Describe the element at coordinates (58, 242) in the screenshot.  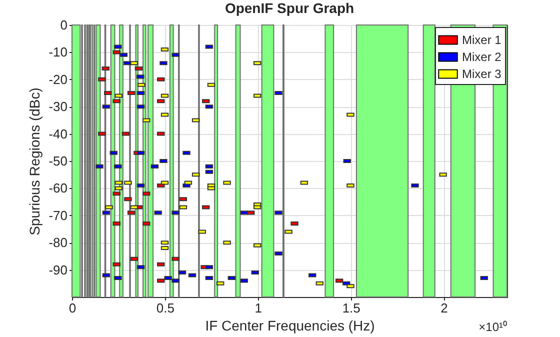
I see `y-tick-label: -80` at that location.